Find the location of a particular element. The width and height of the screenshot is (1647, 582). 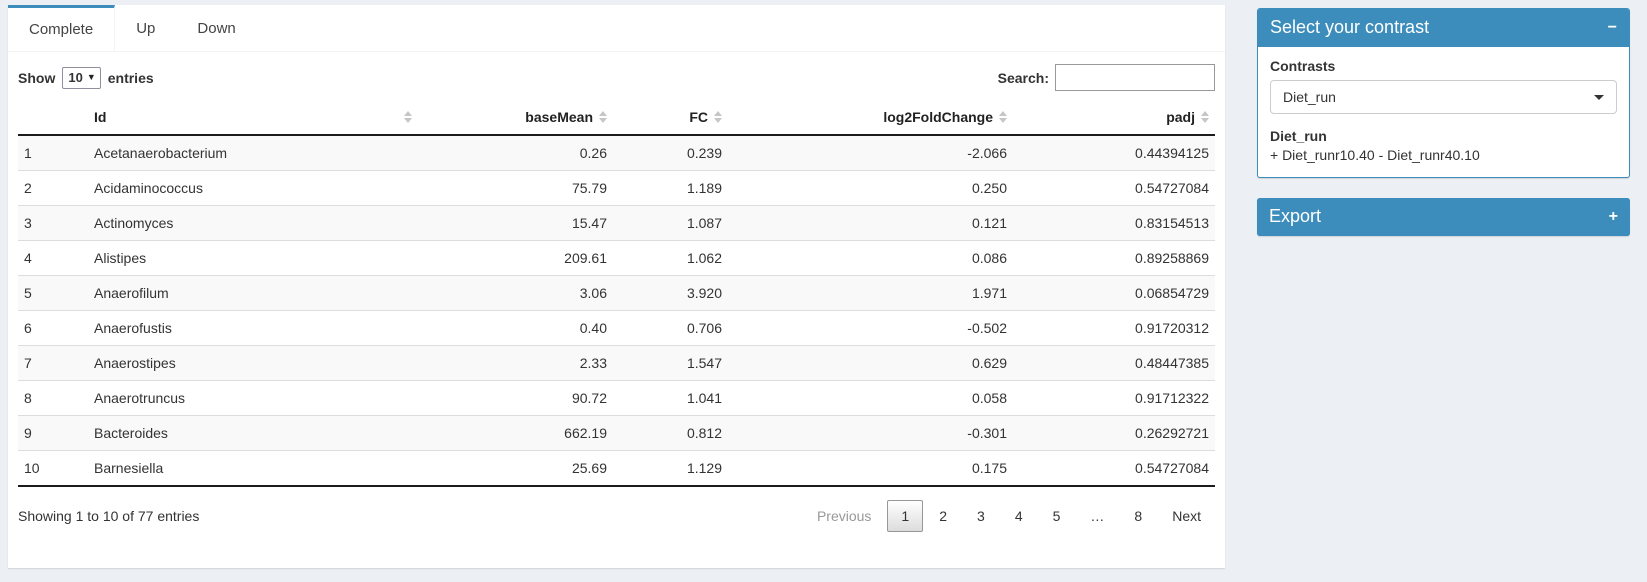

column-header-id: Id is located at coordinates (253, 118).